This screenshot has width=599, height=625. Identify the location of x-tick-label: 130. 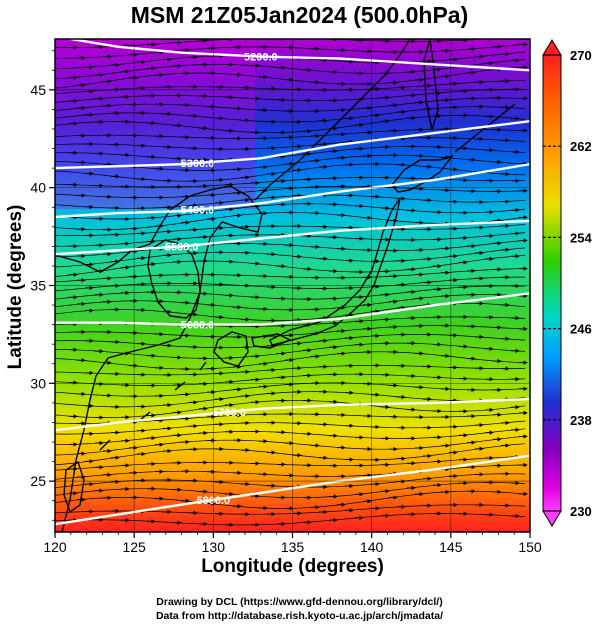
(214, 547).